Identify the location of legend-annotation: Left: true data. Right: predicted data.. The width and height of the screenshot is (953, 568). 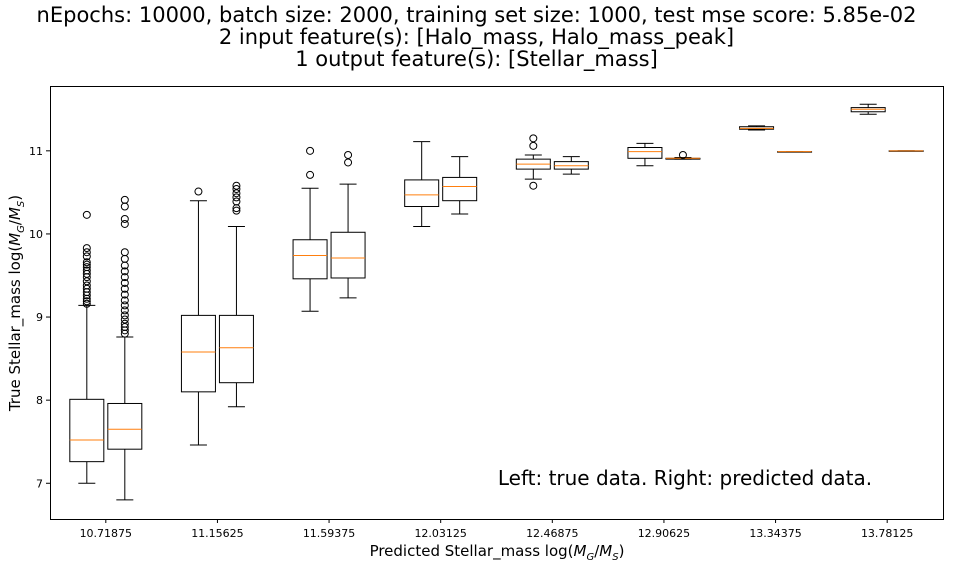
(685, 478).